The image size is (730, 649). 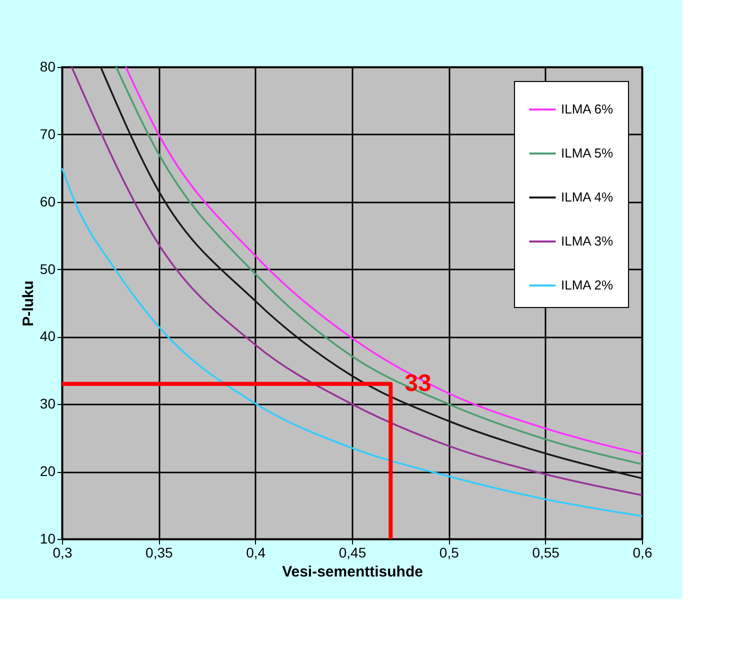 I want to click on y-tick-label: 70, so click(x=48, y=134).